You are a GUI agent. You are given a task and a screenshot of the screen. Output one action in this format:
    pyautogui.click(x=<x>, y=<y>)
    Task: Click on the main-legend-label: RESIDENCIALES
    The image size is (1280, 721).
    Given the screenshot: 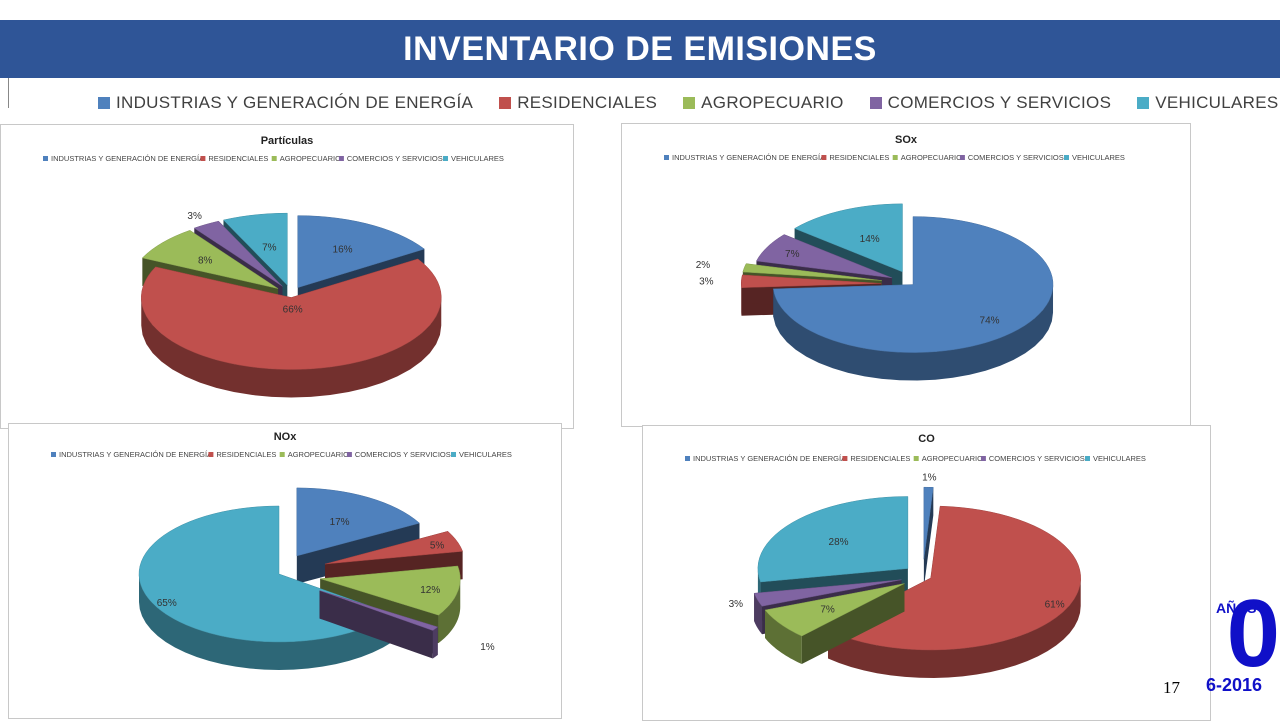 What is the action you would take?
    pyautogui.click(x=587, y=103)
    